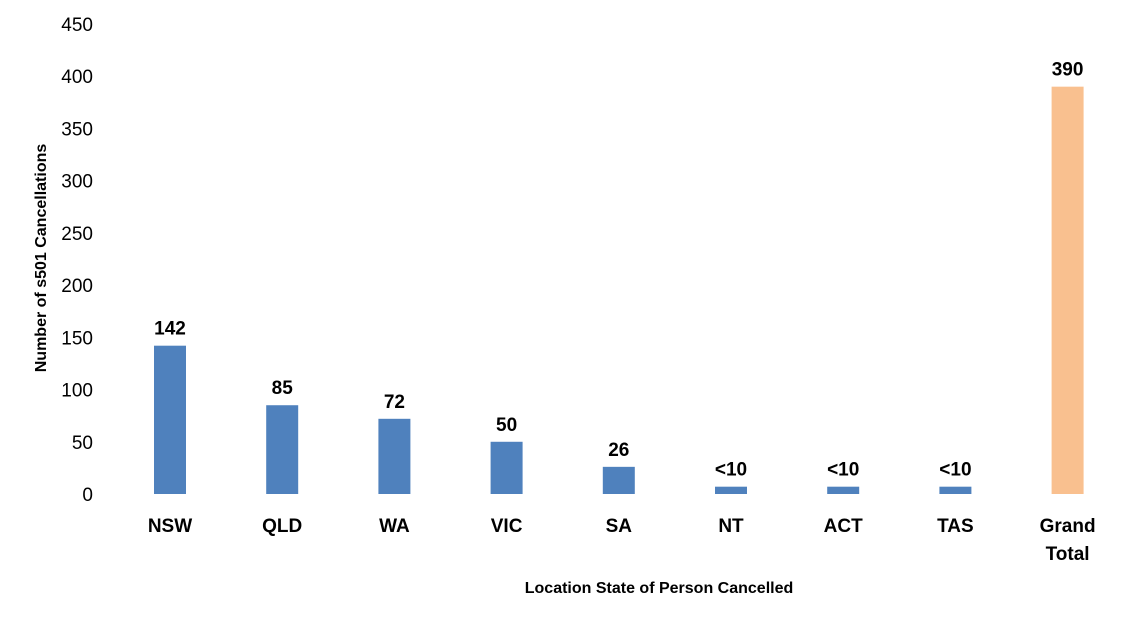 This screenshot has height=625, width=1146. Describe the element at coordinates (87, 495) in the screenshot. I see `y-tick-label: 0` at that location.